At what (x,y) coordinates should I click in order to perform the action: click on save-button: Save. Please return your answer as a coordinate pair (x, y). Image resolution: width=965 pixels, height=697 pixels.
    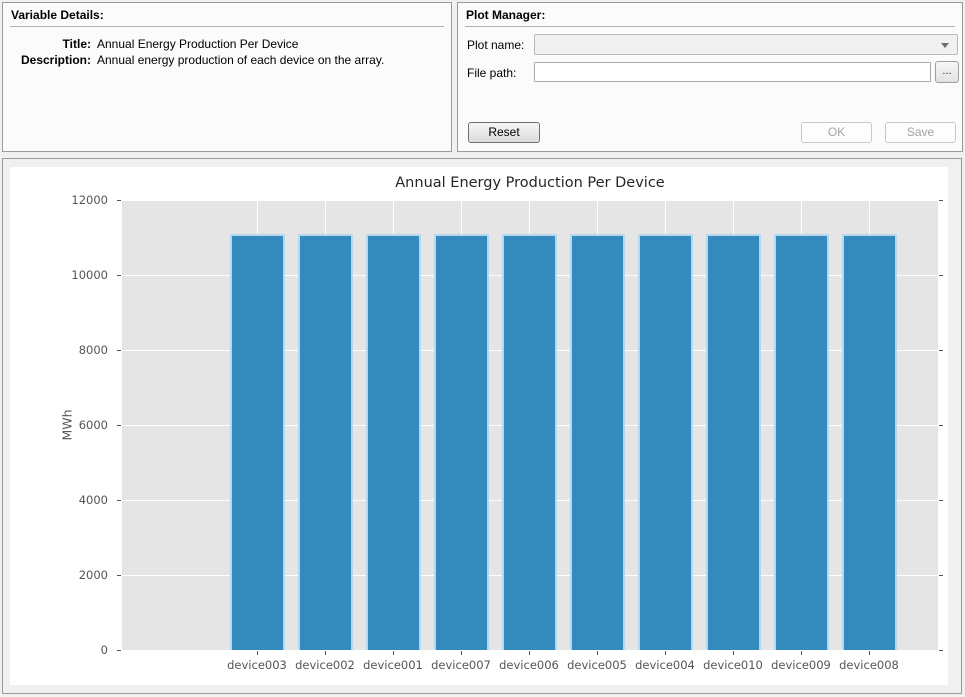
    Looking at the image, I should click on (920, 132).